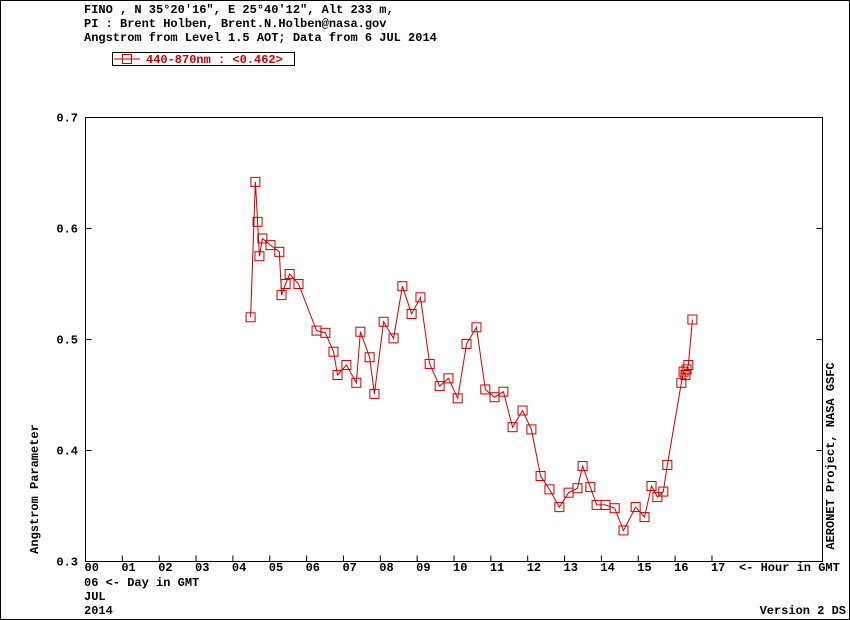 The height and width of the screenshot is (620, 850). I want to click on credit-label: AERONET Project, NASA GSFC, so click(831, 455).